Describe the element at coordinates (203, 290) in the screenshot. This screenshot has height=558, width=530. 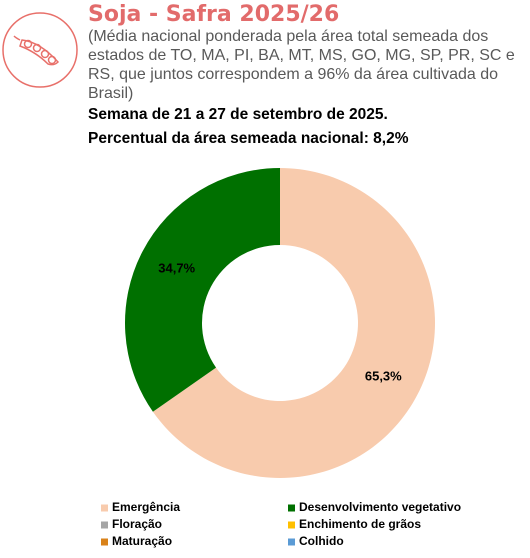
I see `slice` at that location.